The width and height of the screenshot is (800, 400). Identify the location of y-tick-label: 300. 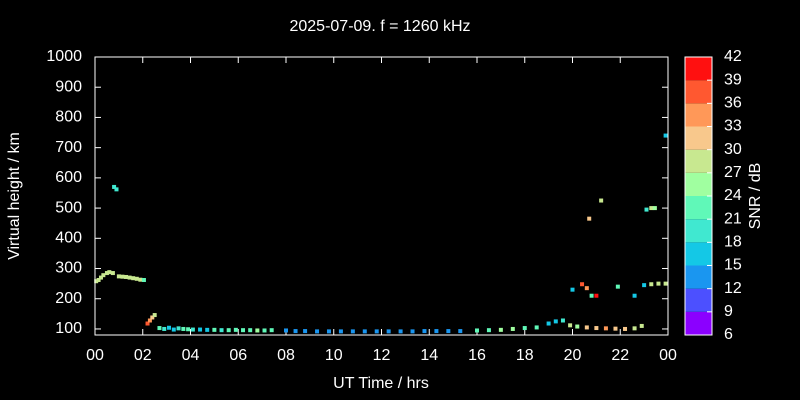
(68, 268).